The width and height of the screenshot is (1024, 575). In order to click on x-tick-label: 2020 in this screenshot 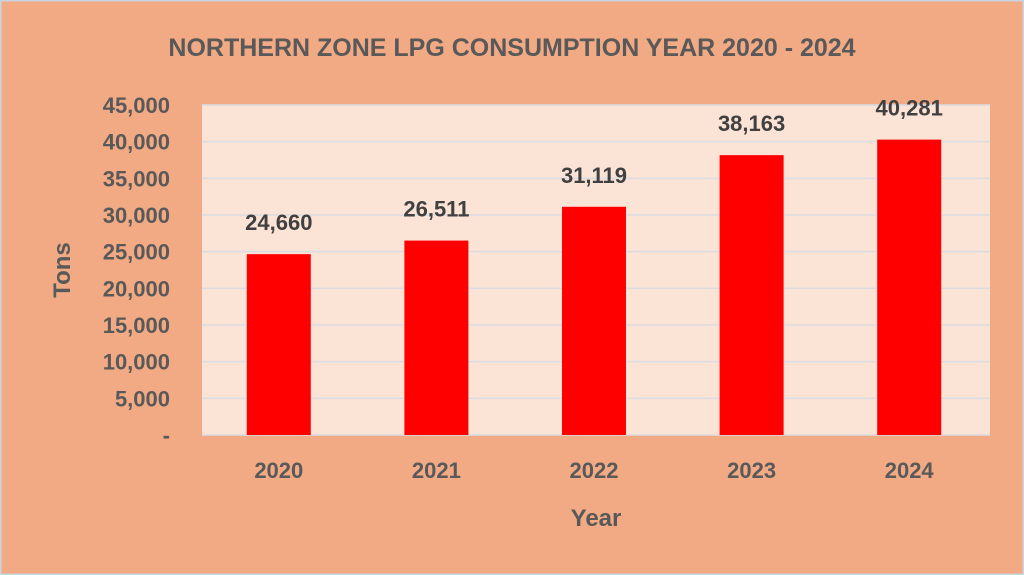, I will do `click(278, 470)`.